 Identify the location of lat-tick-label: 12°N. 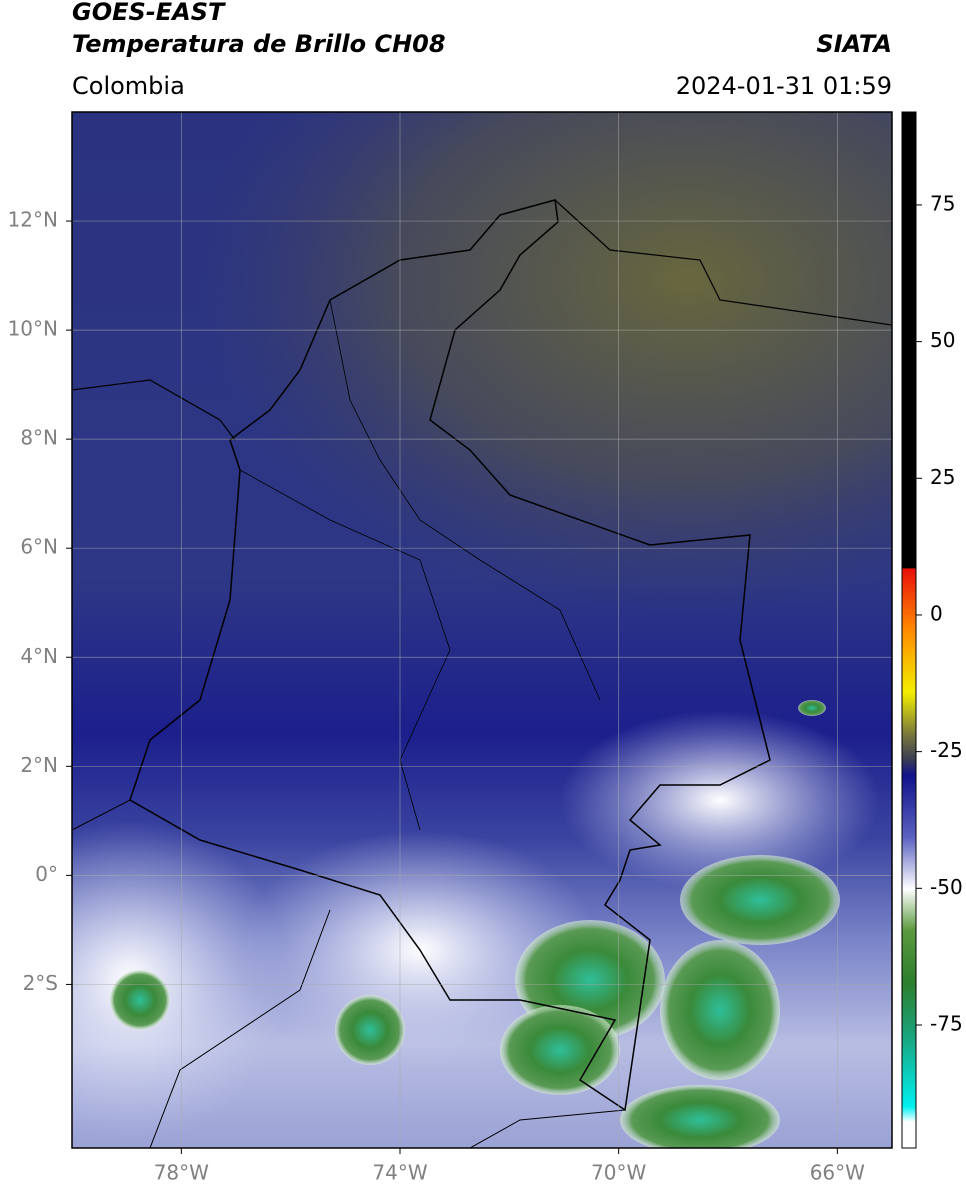
(33, 220).